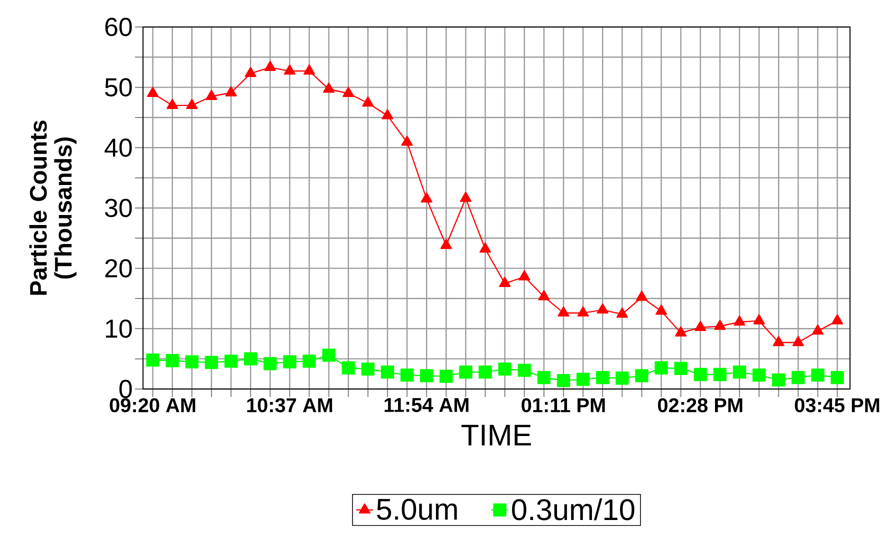  Describe the element at coordinates (153, 405) in the screenshot. I see `x-tick-label: 09:20 AM` at that location.